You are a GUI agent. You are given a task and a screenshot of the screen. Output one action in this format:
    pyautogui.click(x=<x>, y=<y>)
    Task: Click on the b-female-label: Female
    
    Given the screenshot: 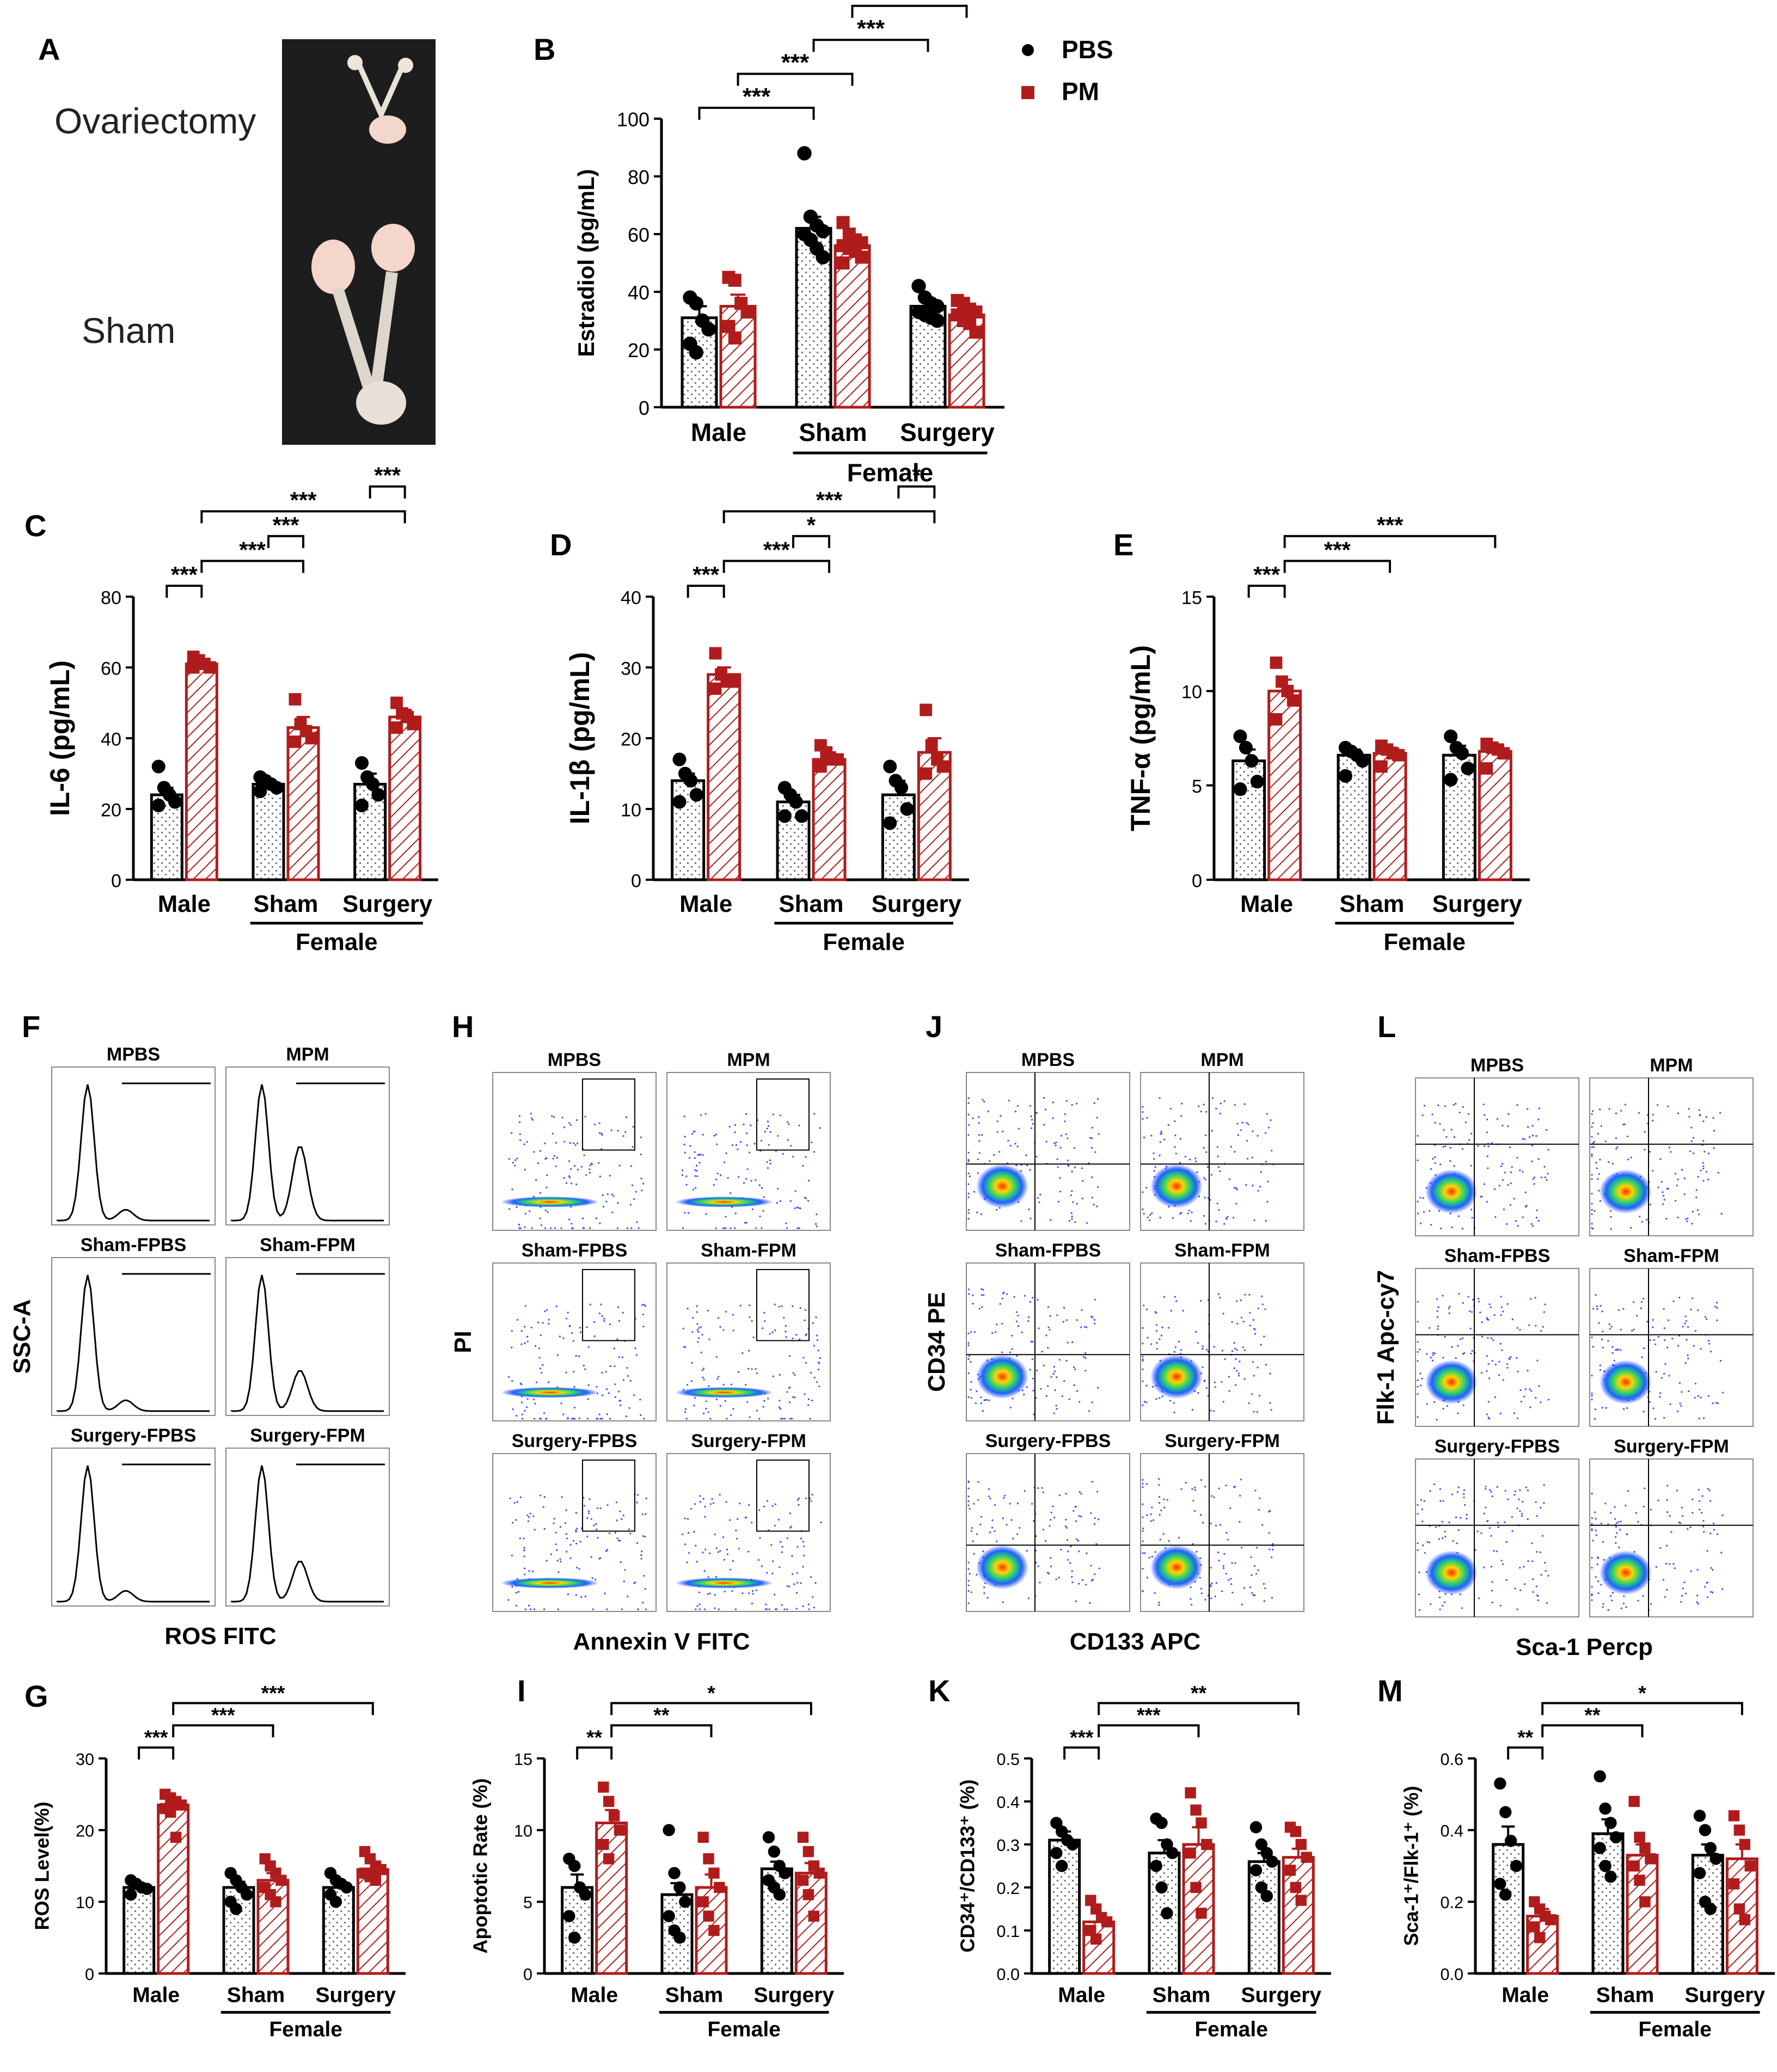 What is the action you would take?
    pyautogui.click(x=891, y=472)
    